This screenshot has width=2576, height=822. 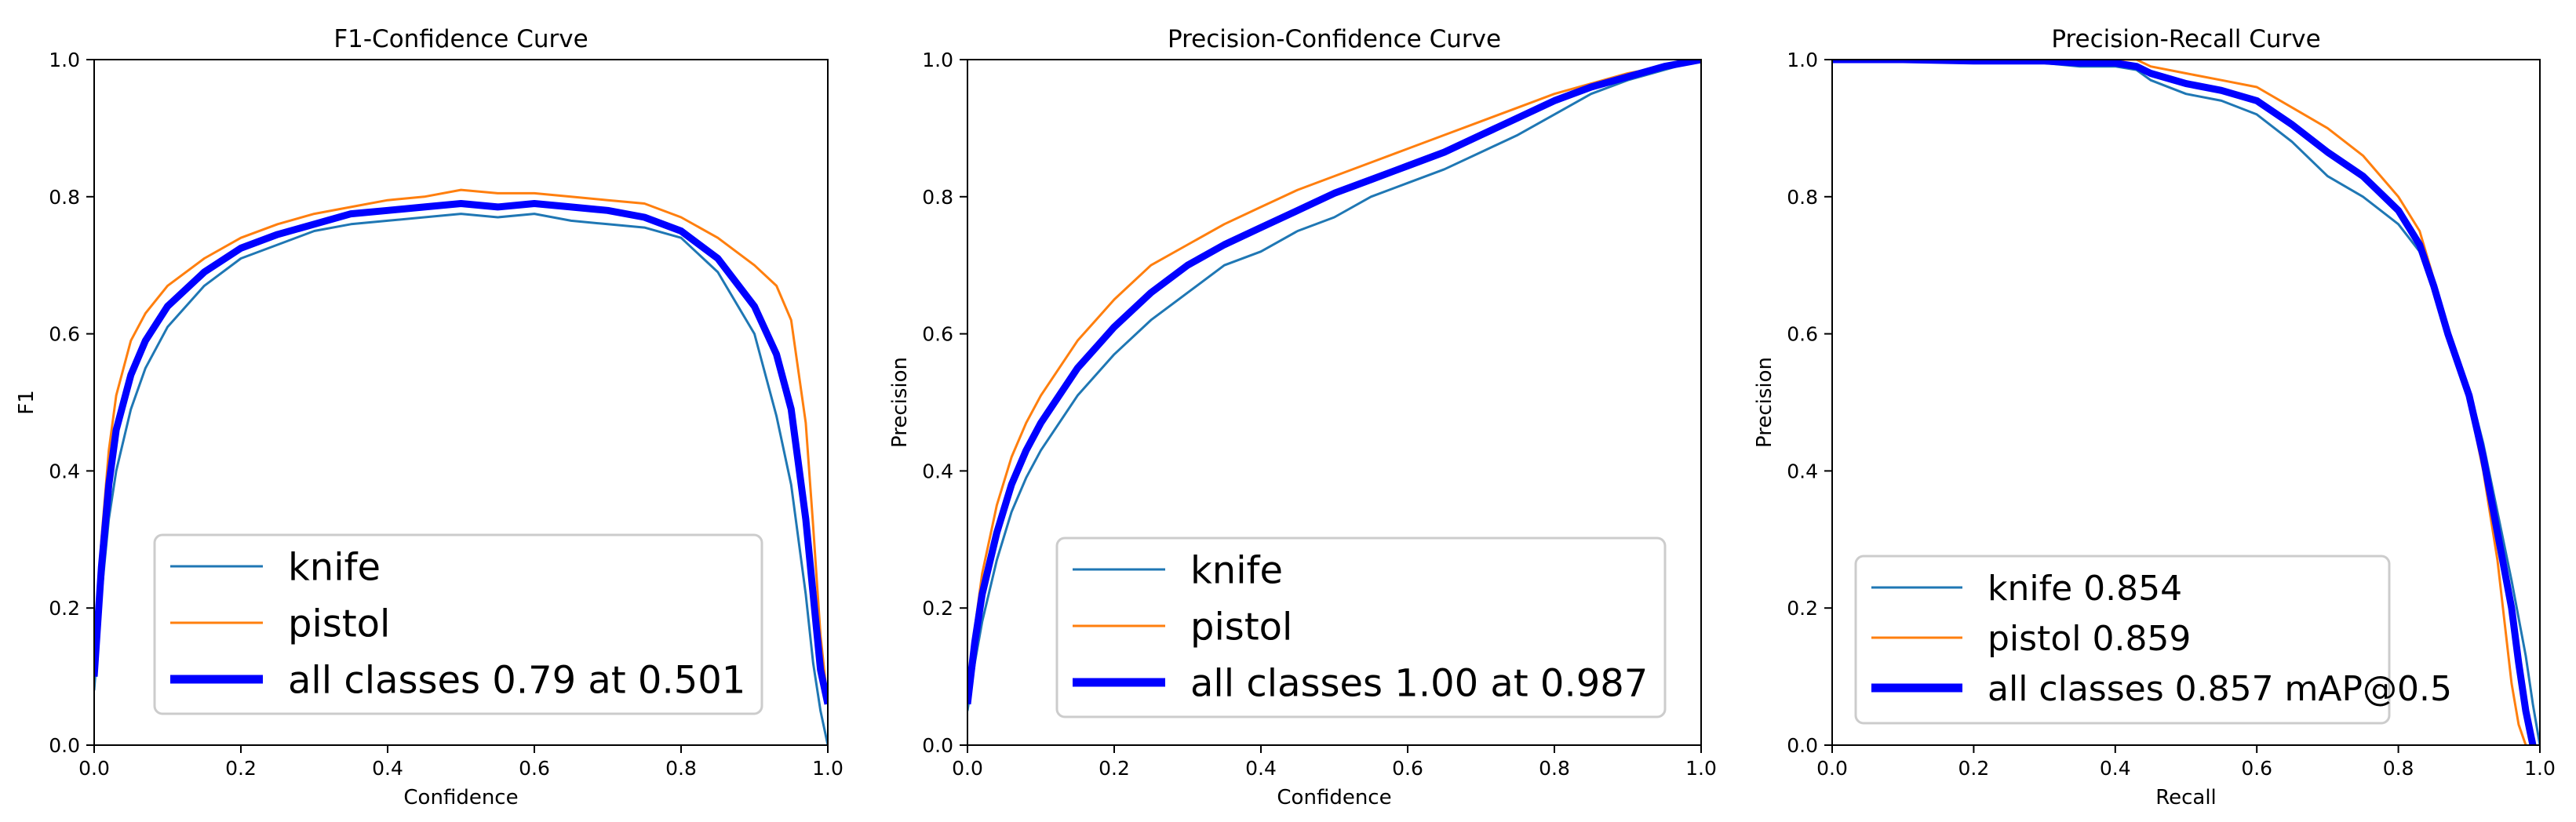 I want to click on legend: knife pistol all classes 0.79 at 0.501, so click(x=458, y=624).